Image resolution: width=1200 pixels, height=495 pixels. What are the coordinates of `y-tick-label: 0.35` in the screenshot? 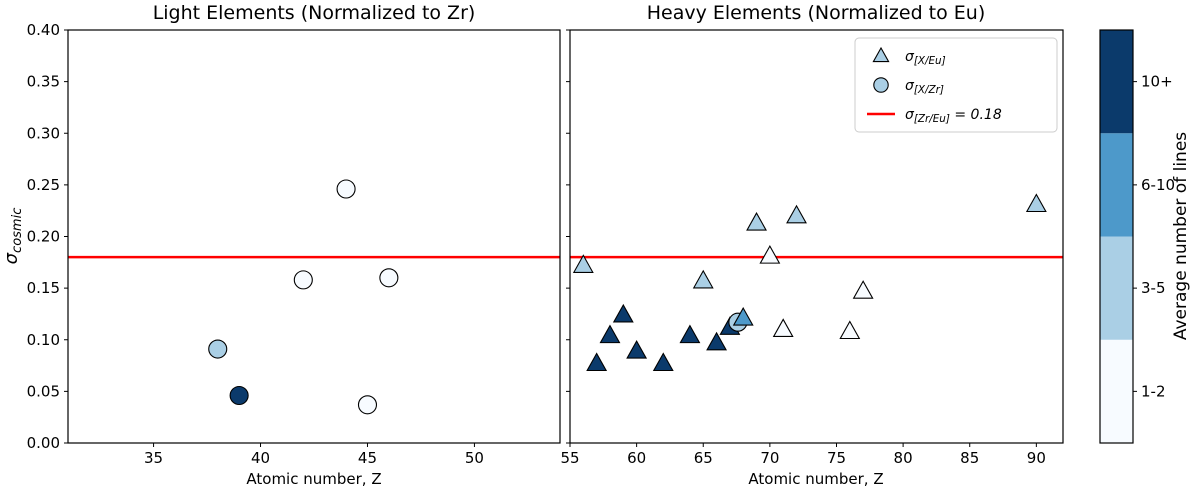 It's located at (43, 82).